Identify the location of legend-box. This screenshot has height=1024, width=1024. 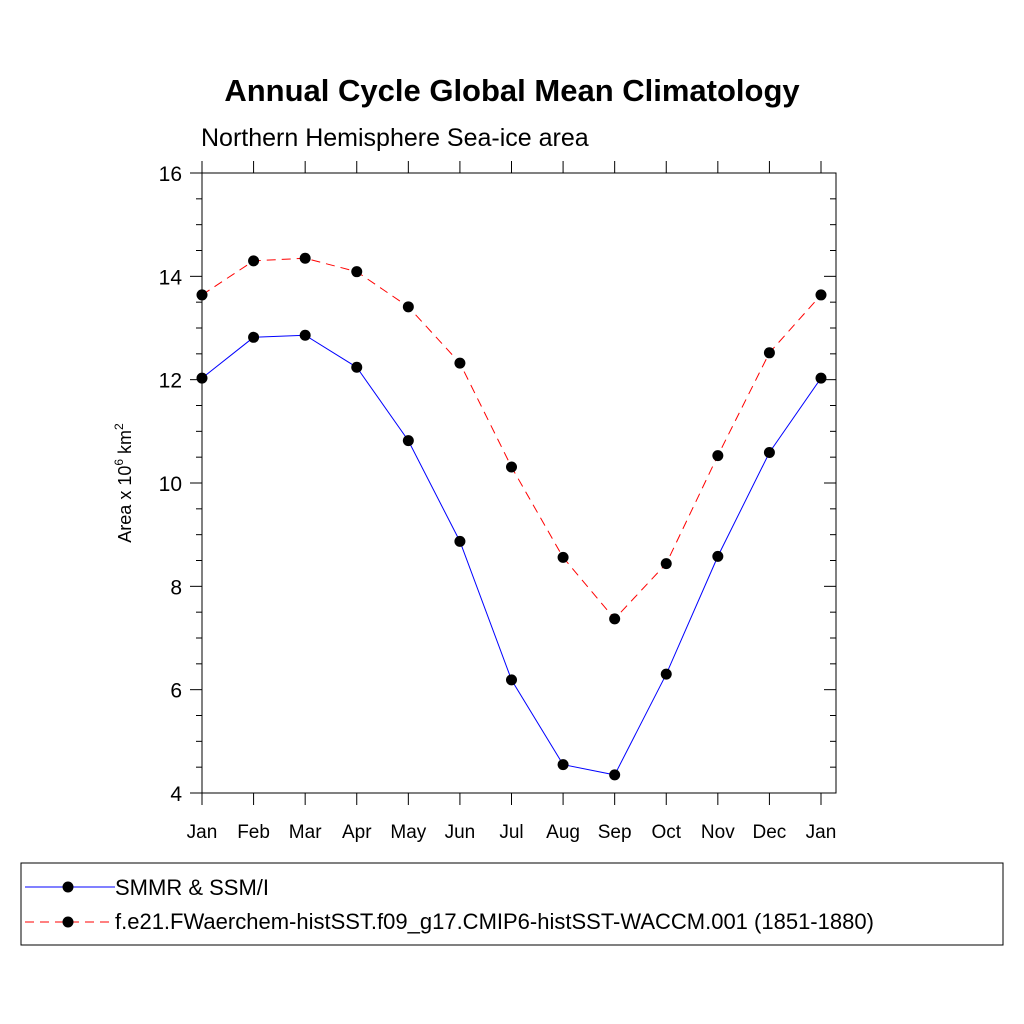
(512, 904).